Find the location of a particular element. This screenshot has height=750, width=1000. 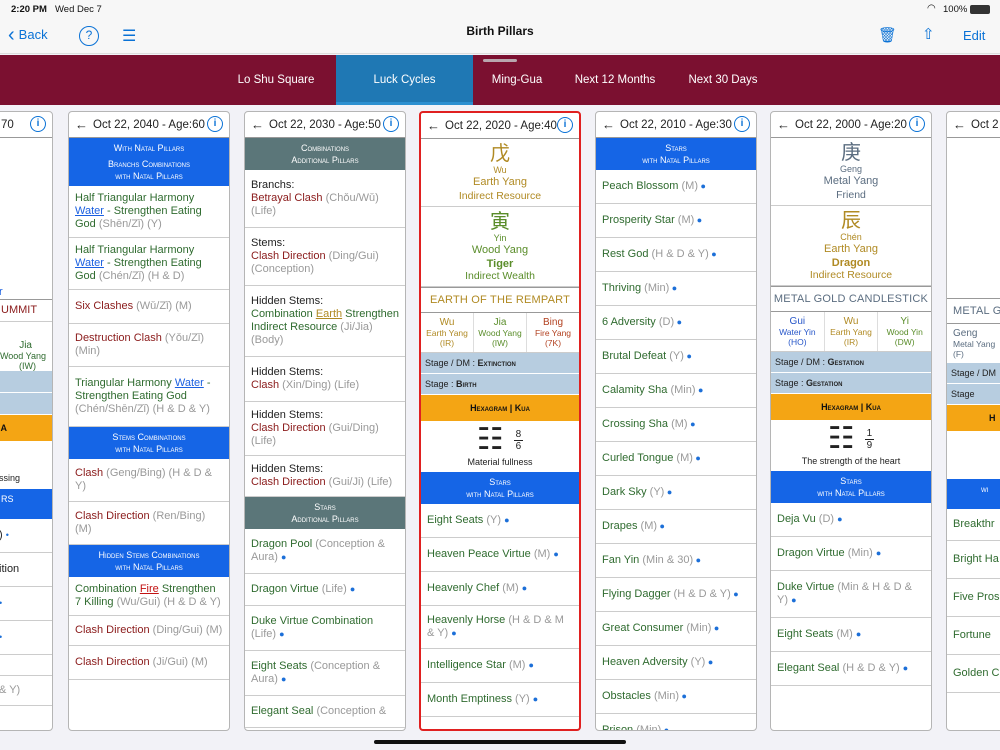

tab-luck-cycles: Luck Cycles is located at coordinates (404, 80).